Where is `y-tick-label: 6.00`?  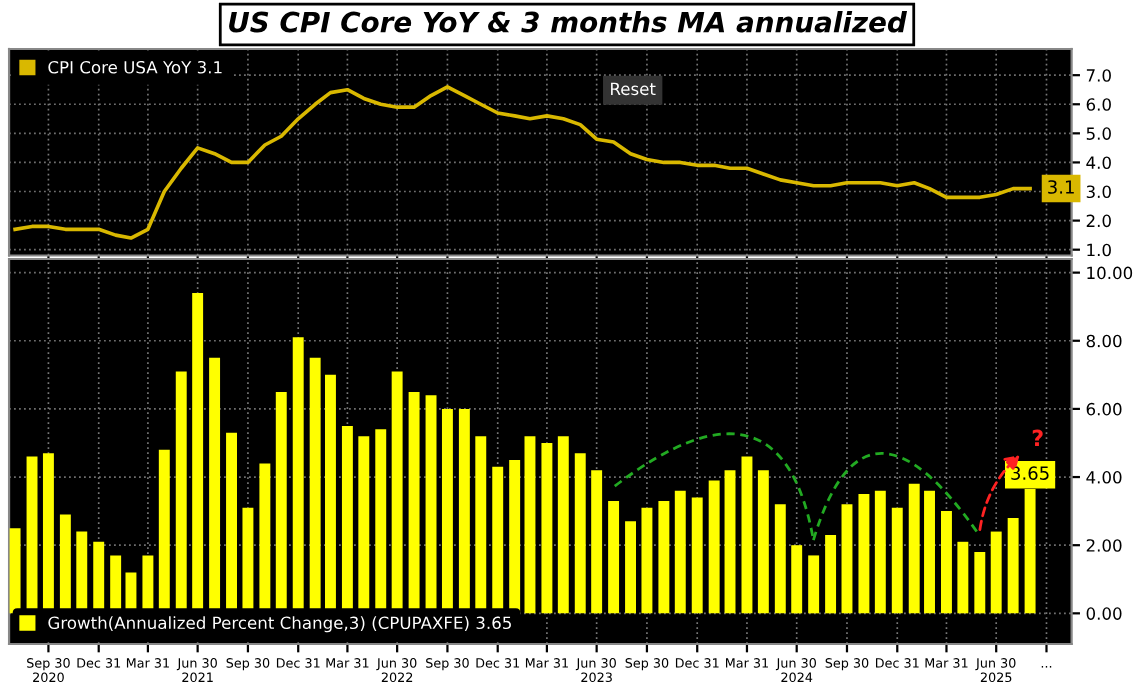 y-tick-label: 6.00 is located at coordinates (1104, 409).